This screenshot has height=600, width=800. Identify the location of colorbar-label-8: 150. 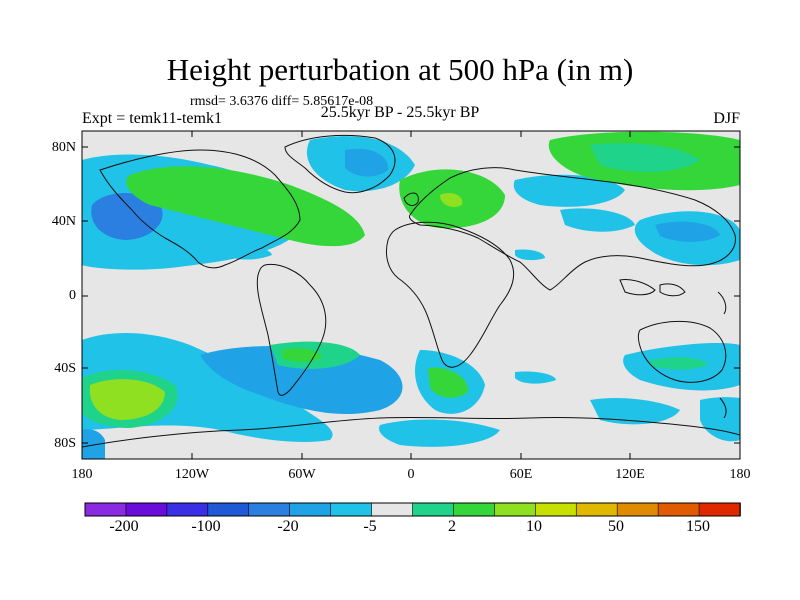
(698, 526).